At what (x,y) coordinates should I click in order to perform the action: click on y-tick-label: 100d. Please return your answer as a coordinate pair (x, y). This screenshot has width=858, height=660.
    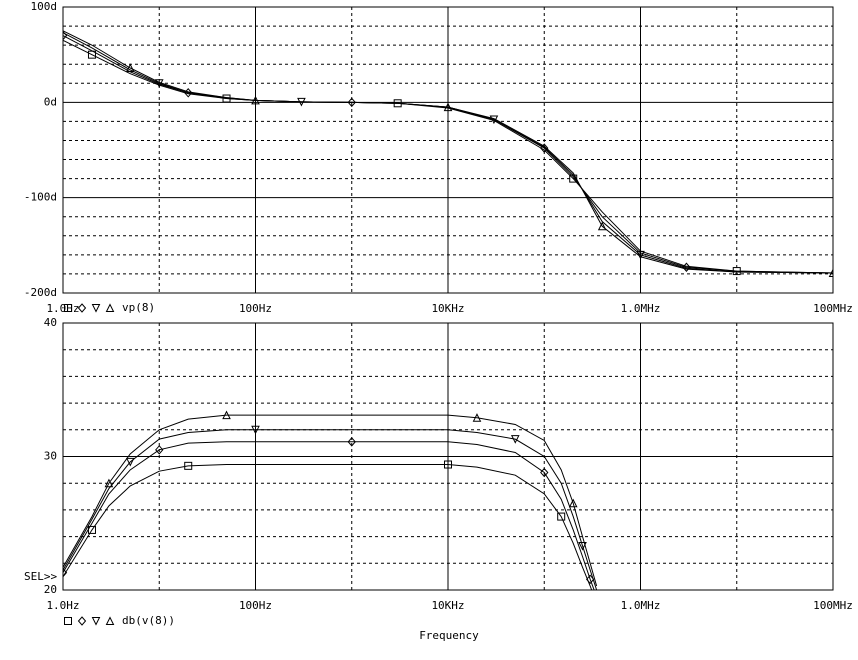
    Looking at the image, I should click on (44, 6).